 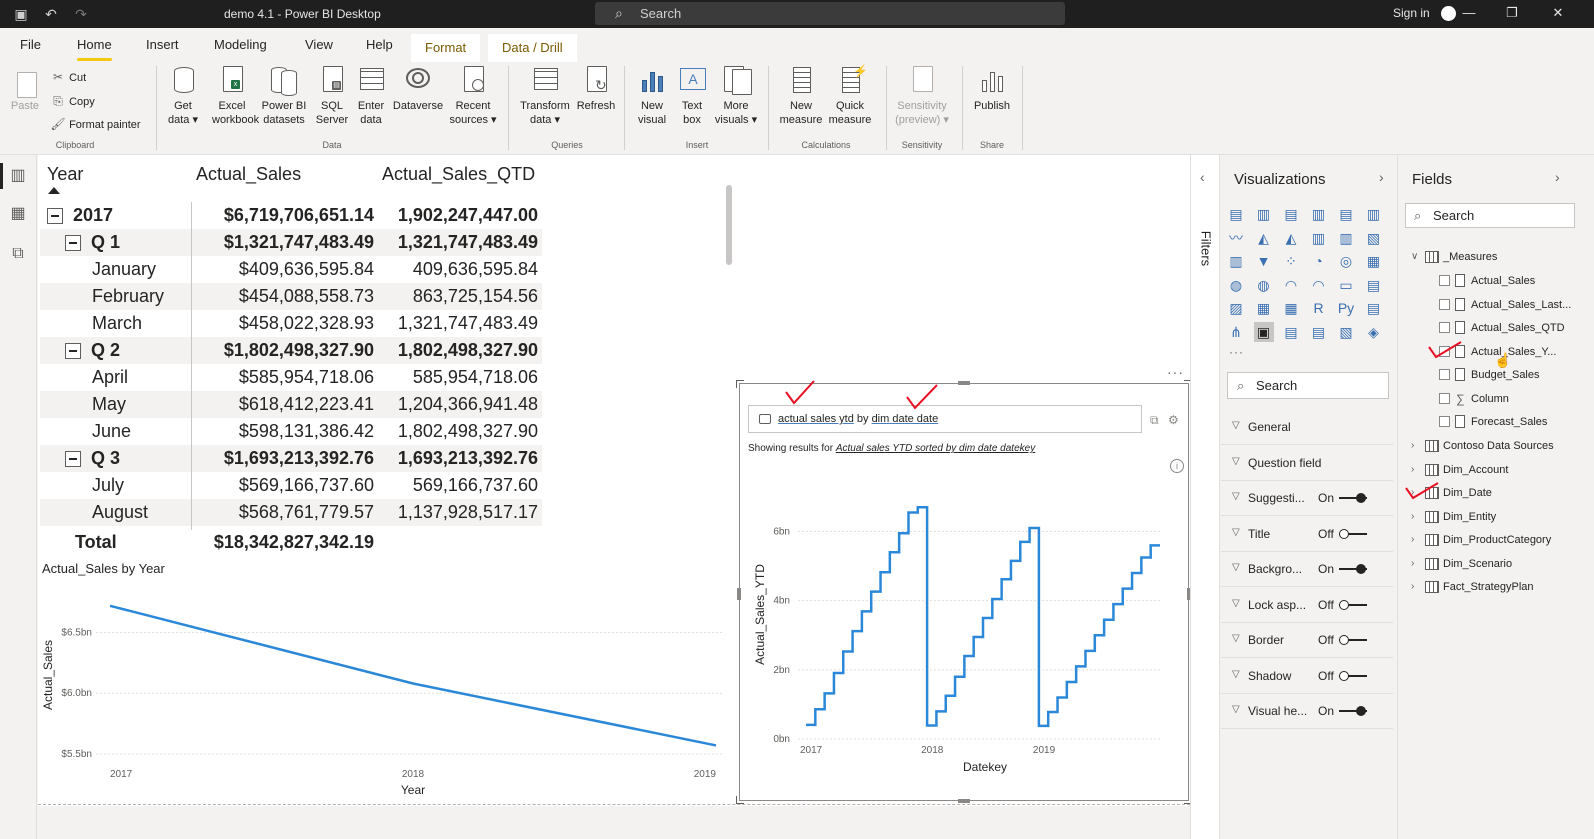 What do you see at coordinates (1263, 284) in the screenshot?
I see `filled-map-icon: ◍` at bounding box center [1263, 284].